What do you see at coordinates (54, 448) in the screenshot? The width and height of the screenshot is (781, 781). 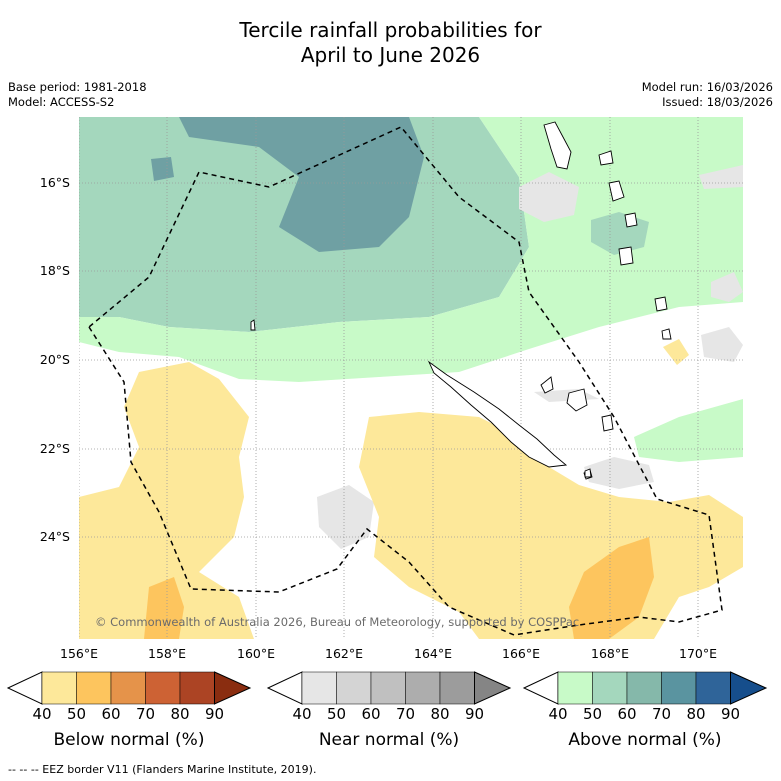 I see `lat-label-22s: 22°S` at bounding box center [54, 448].